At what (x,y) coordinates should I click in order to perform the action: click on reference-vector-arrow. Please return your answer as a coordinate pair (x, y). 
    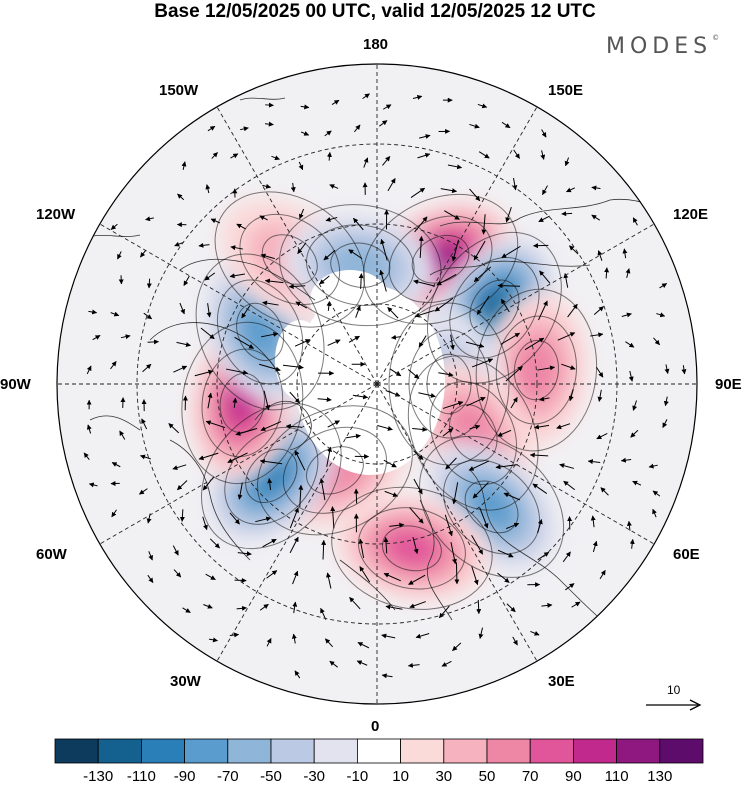
    Looking at the image, I should click on (674, 705).